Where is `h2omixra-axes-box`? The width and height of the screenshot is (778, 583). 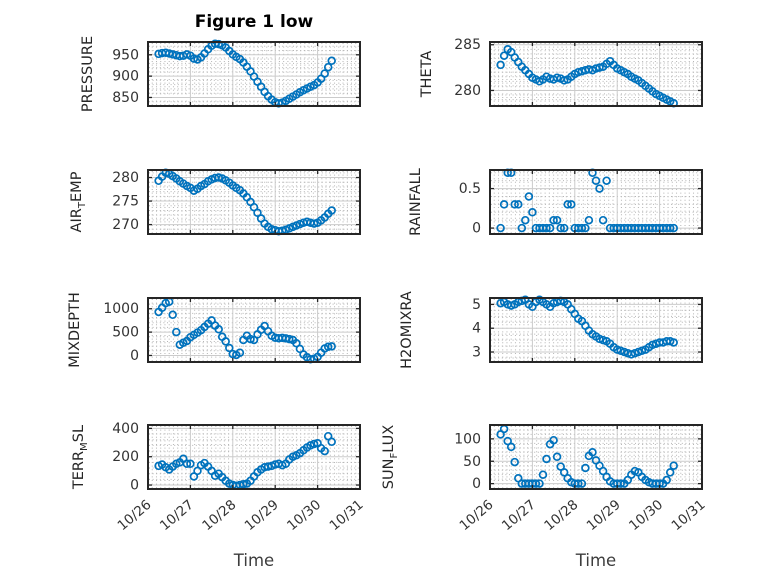
h2omixra-axes-box is located at coordinates (596, 330).